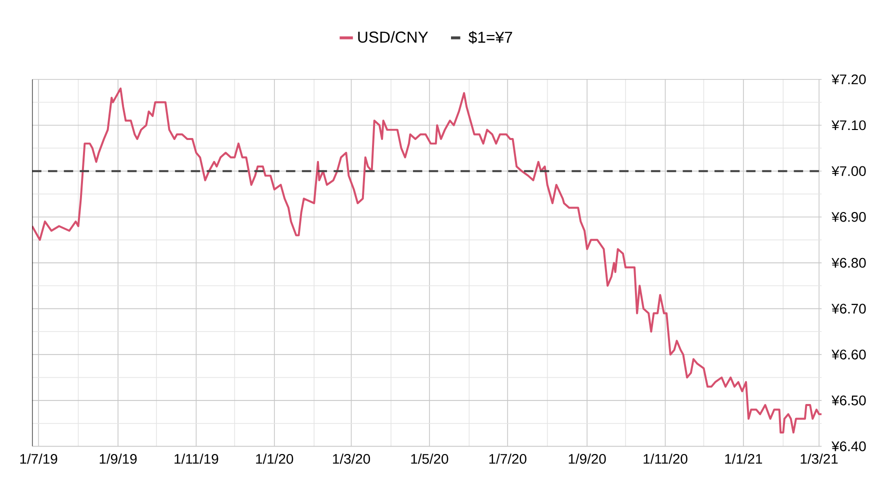 Image resolution: width=896 pixels, height=500 pixels. I want to click on legend-label: USD/CNY, so click(393, 37).